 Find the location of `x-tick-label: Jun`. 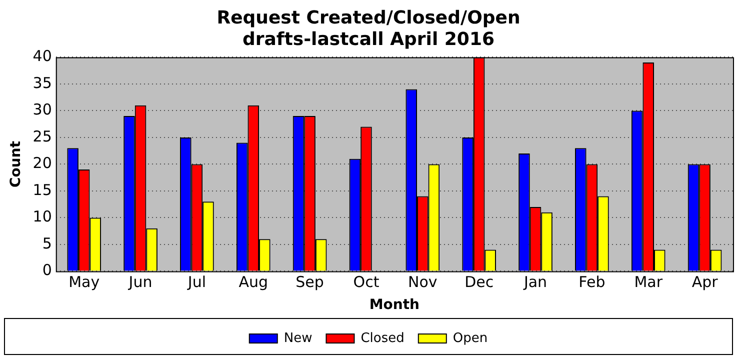

x-tick-label: Jun is located at coordinates (140, 282).